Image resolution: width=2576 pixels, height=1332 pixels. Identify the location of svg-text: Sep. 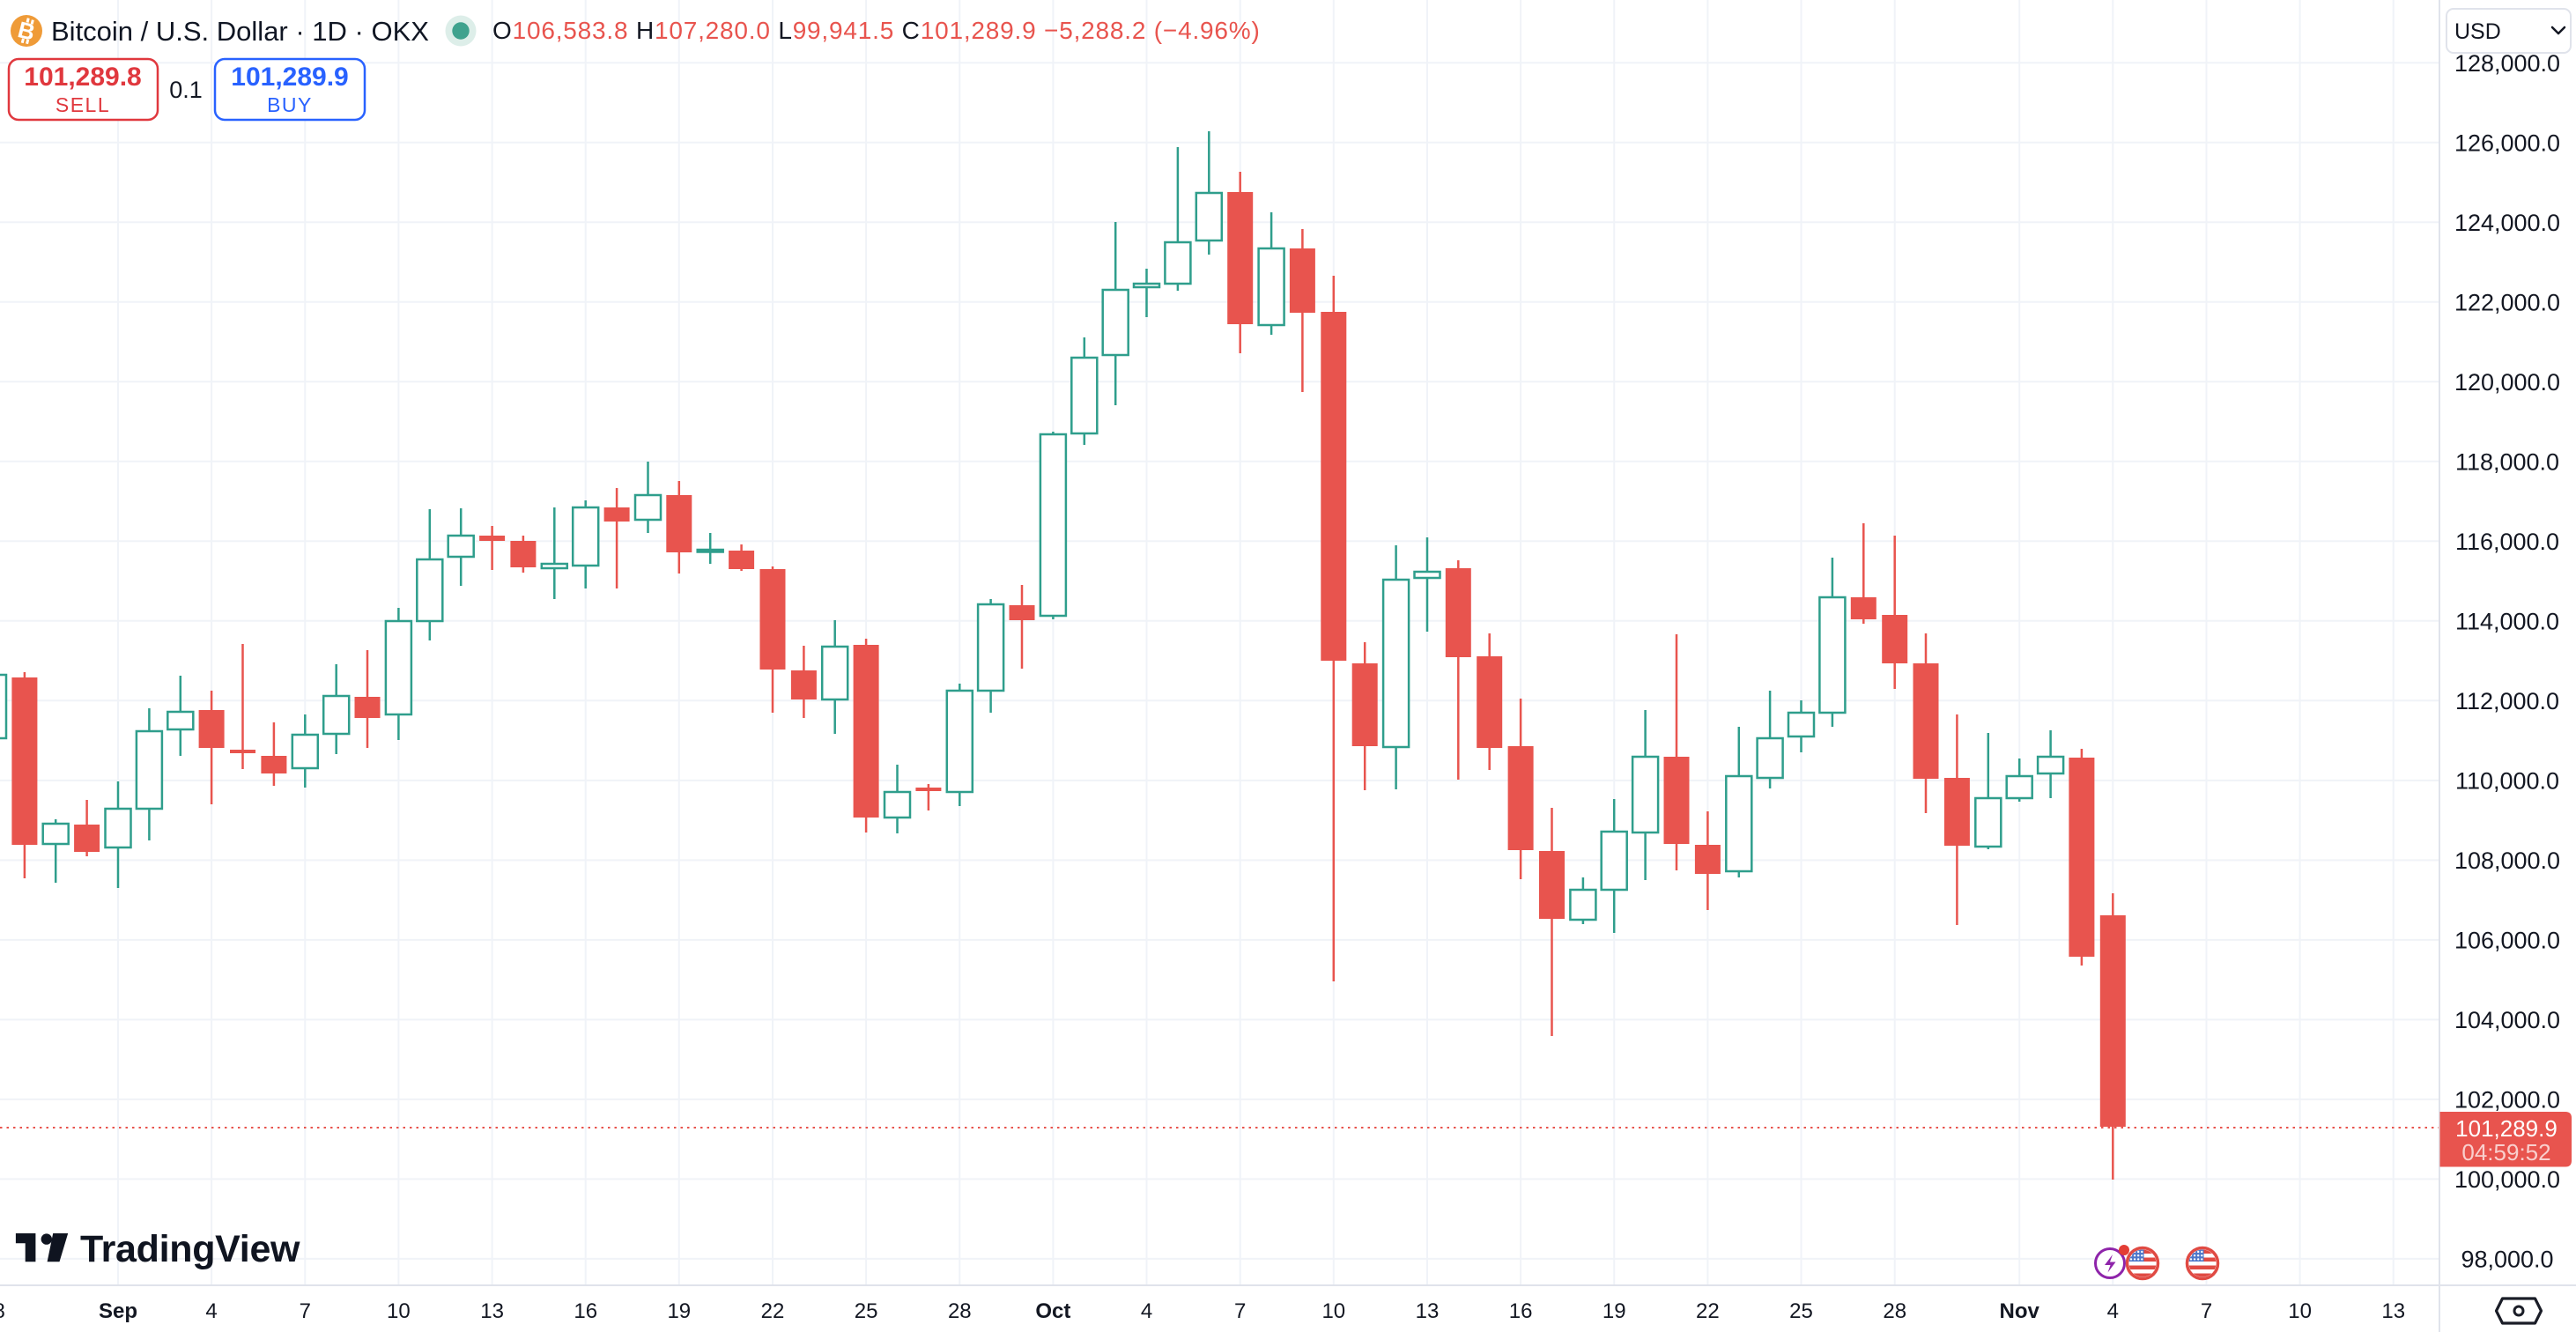
(118, 1311).